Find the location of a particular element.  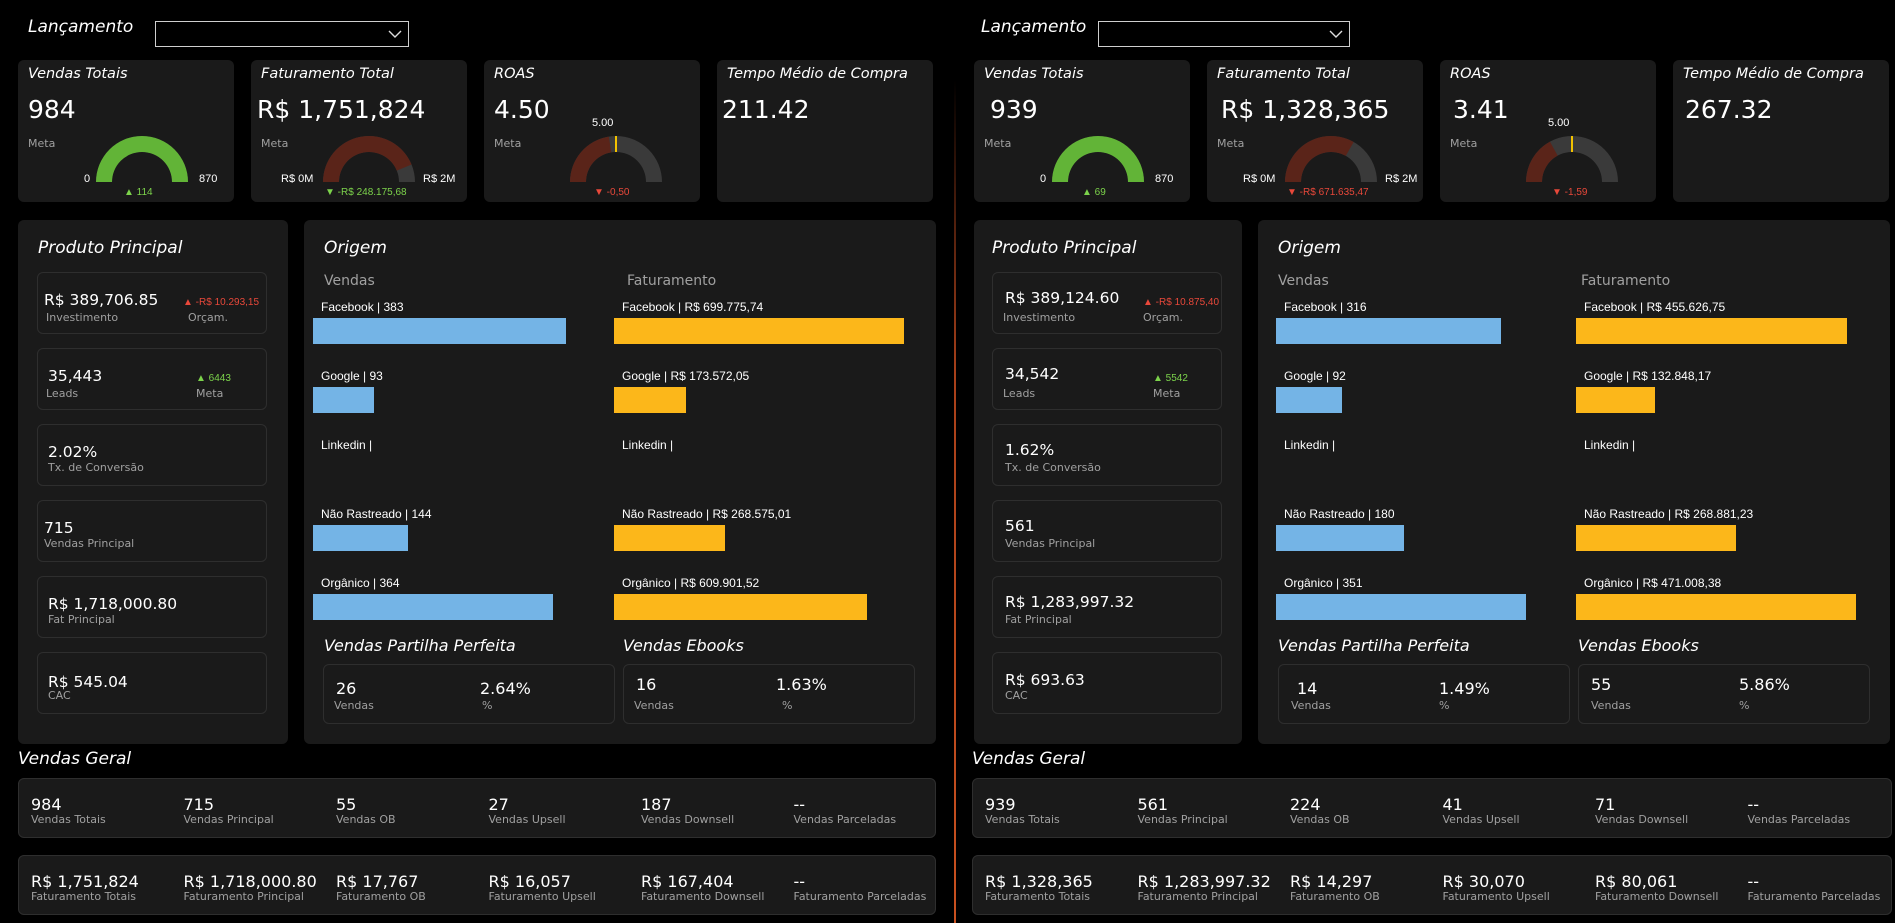

kpi-value: 939 is located at coordinates (1014, 109).